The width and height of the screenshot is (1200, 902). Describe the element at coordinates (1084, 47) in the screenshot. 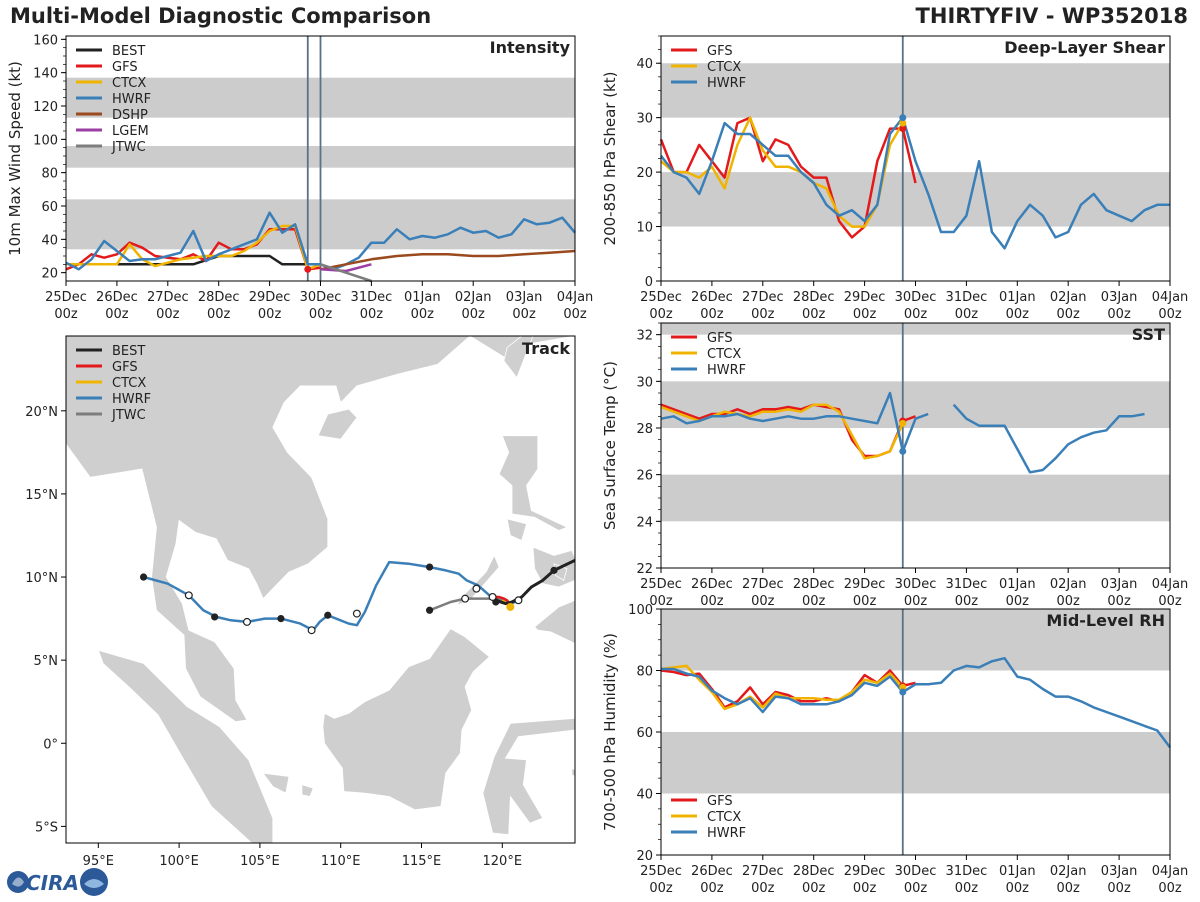

I see `shear-title: Deep-Layer Shear` at that location.